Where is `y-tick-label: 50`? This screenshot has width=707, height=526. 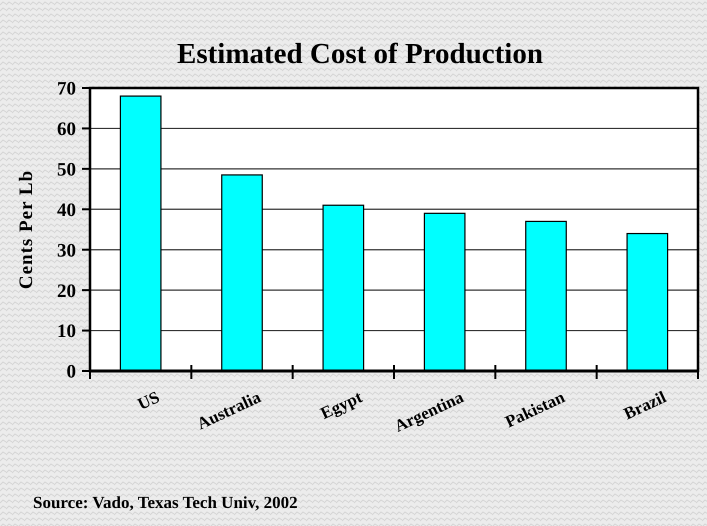
y-tick-label: 50 is located at coordinates (66, 170).